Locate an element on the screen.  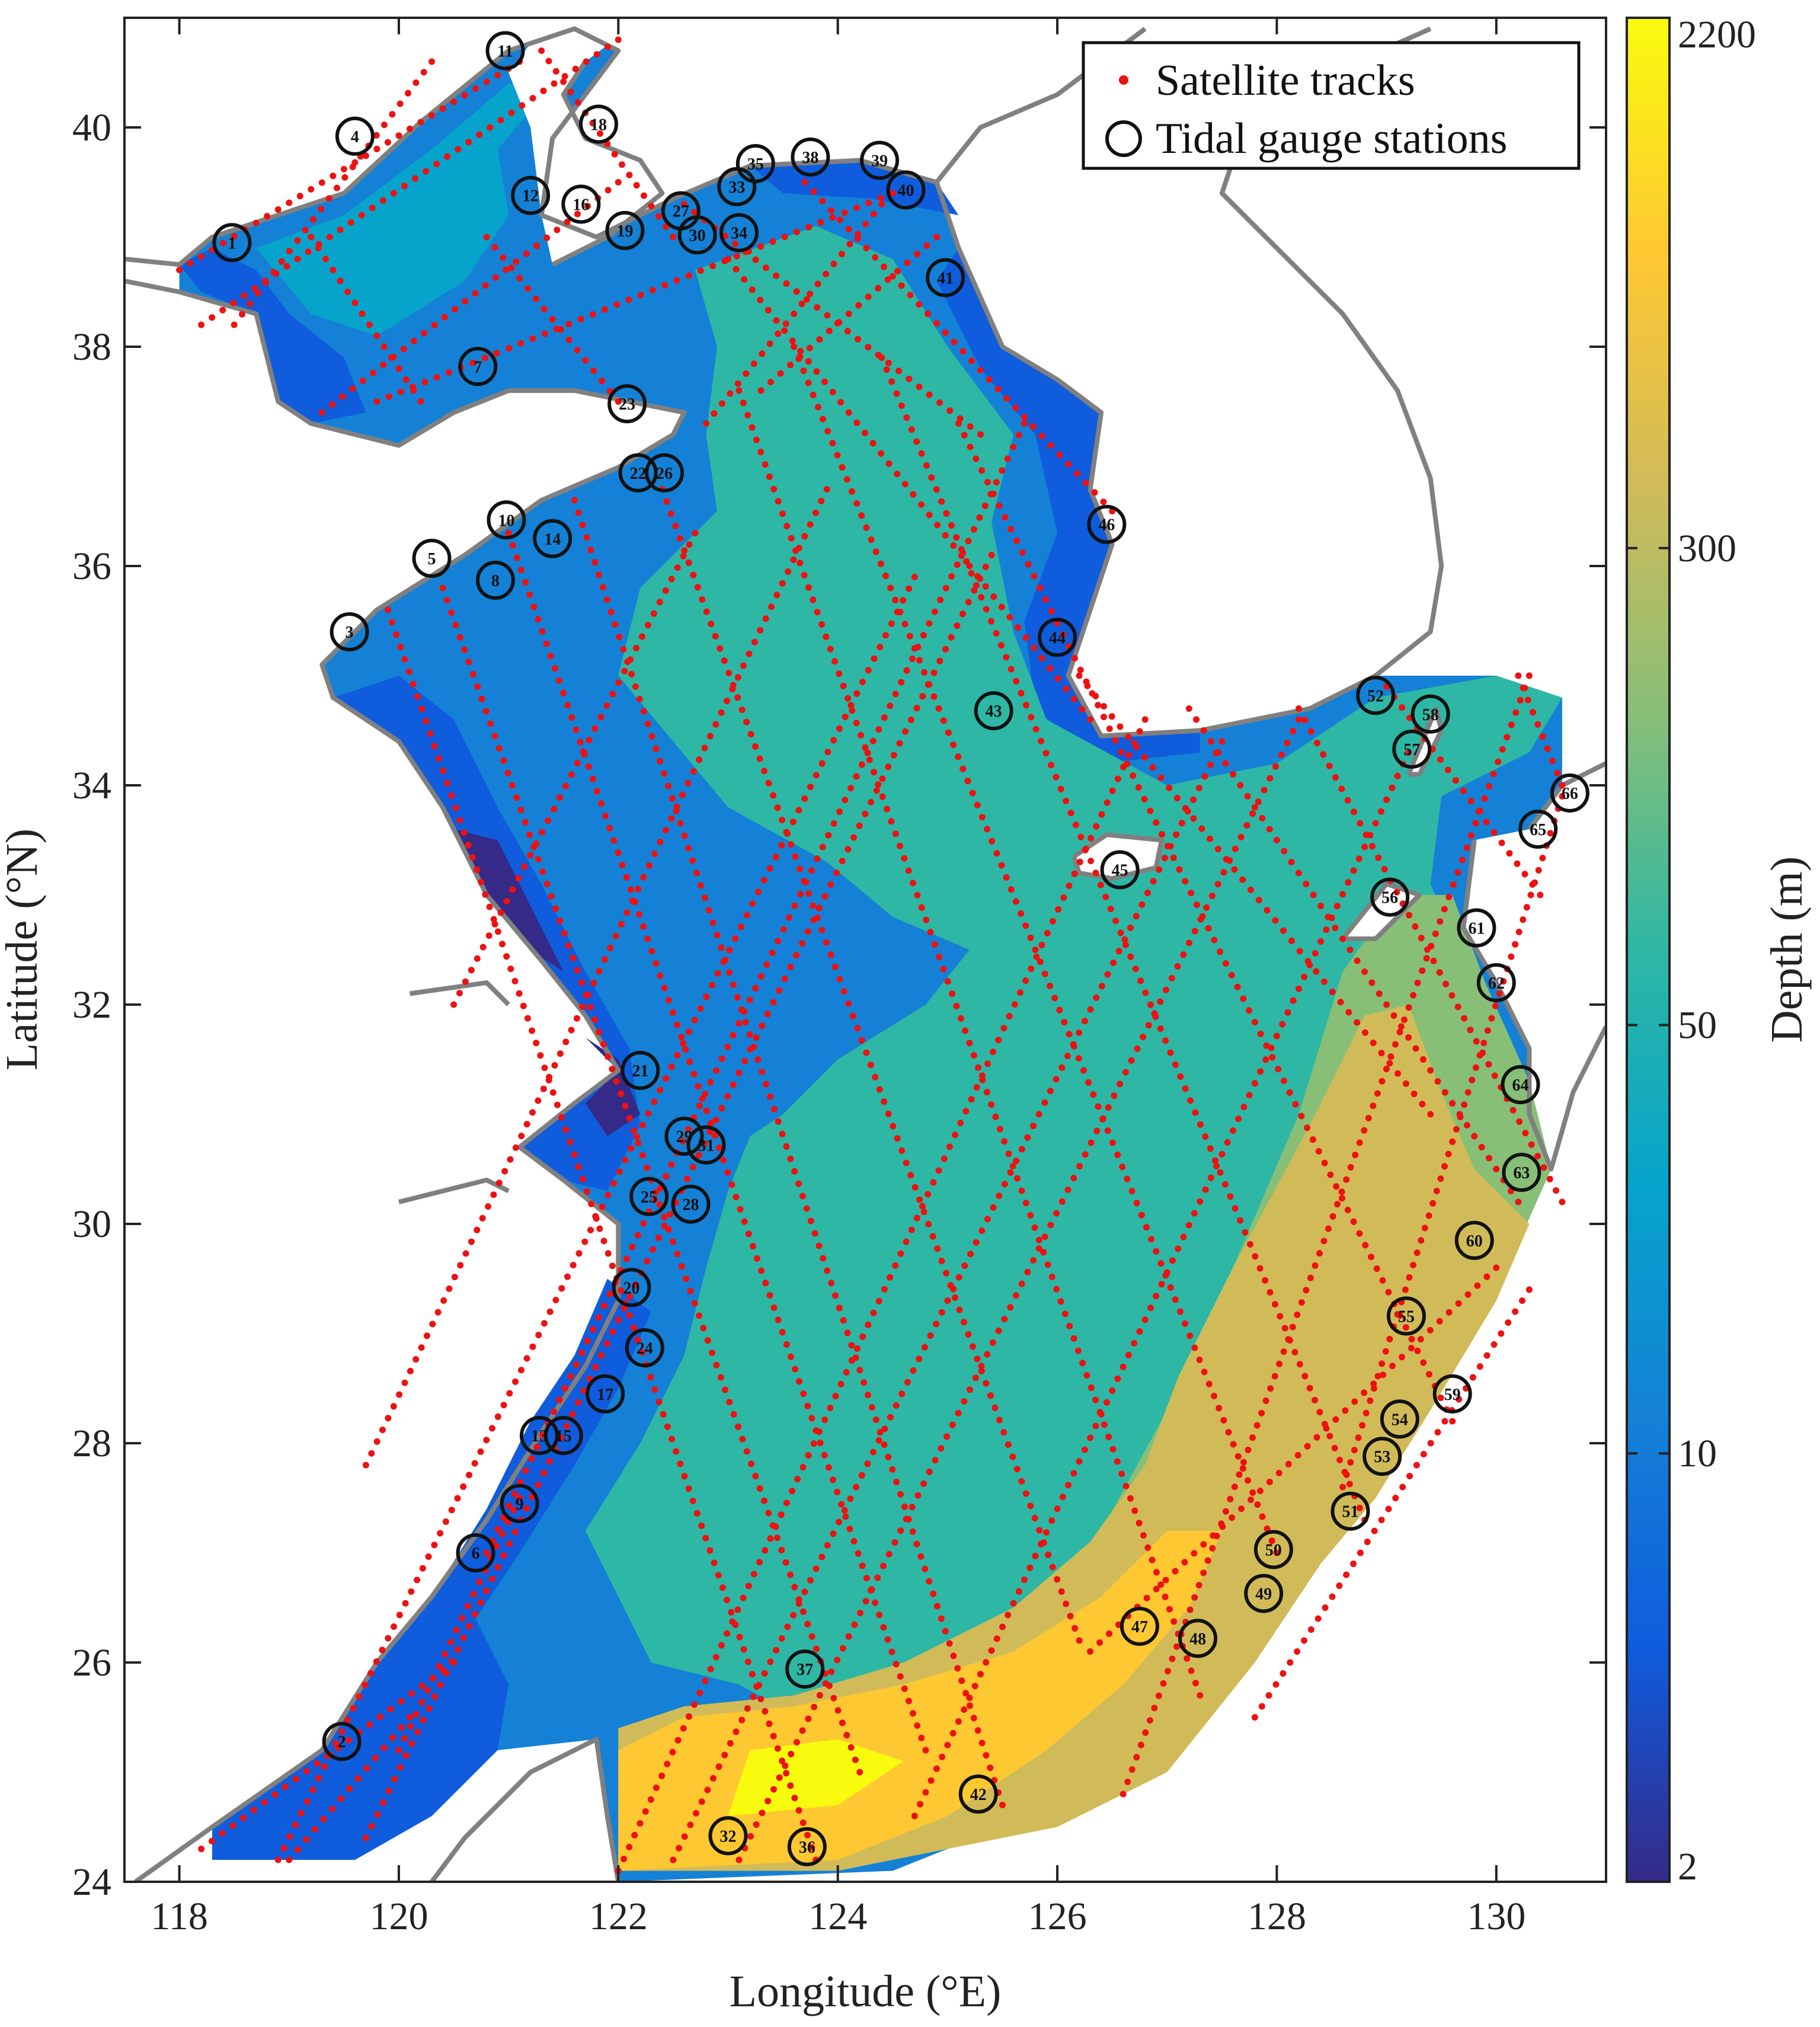
station-64: 64 is located at coordinates (1520, 1085).